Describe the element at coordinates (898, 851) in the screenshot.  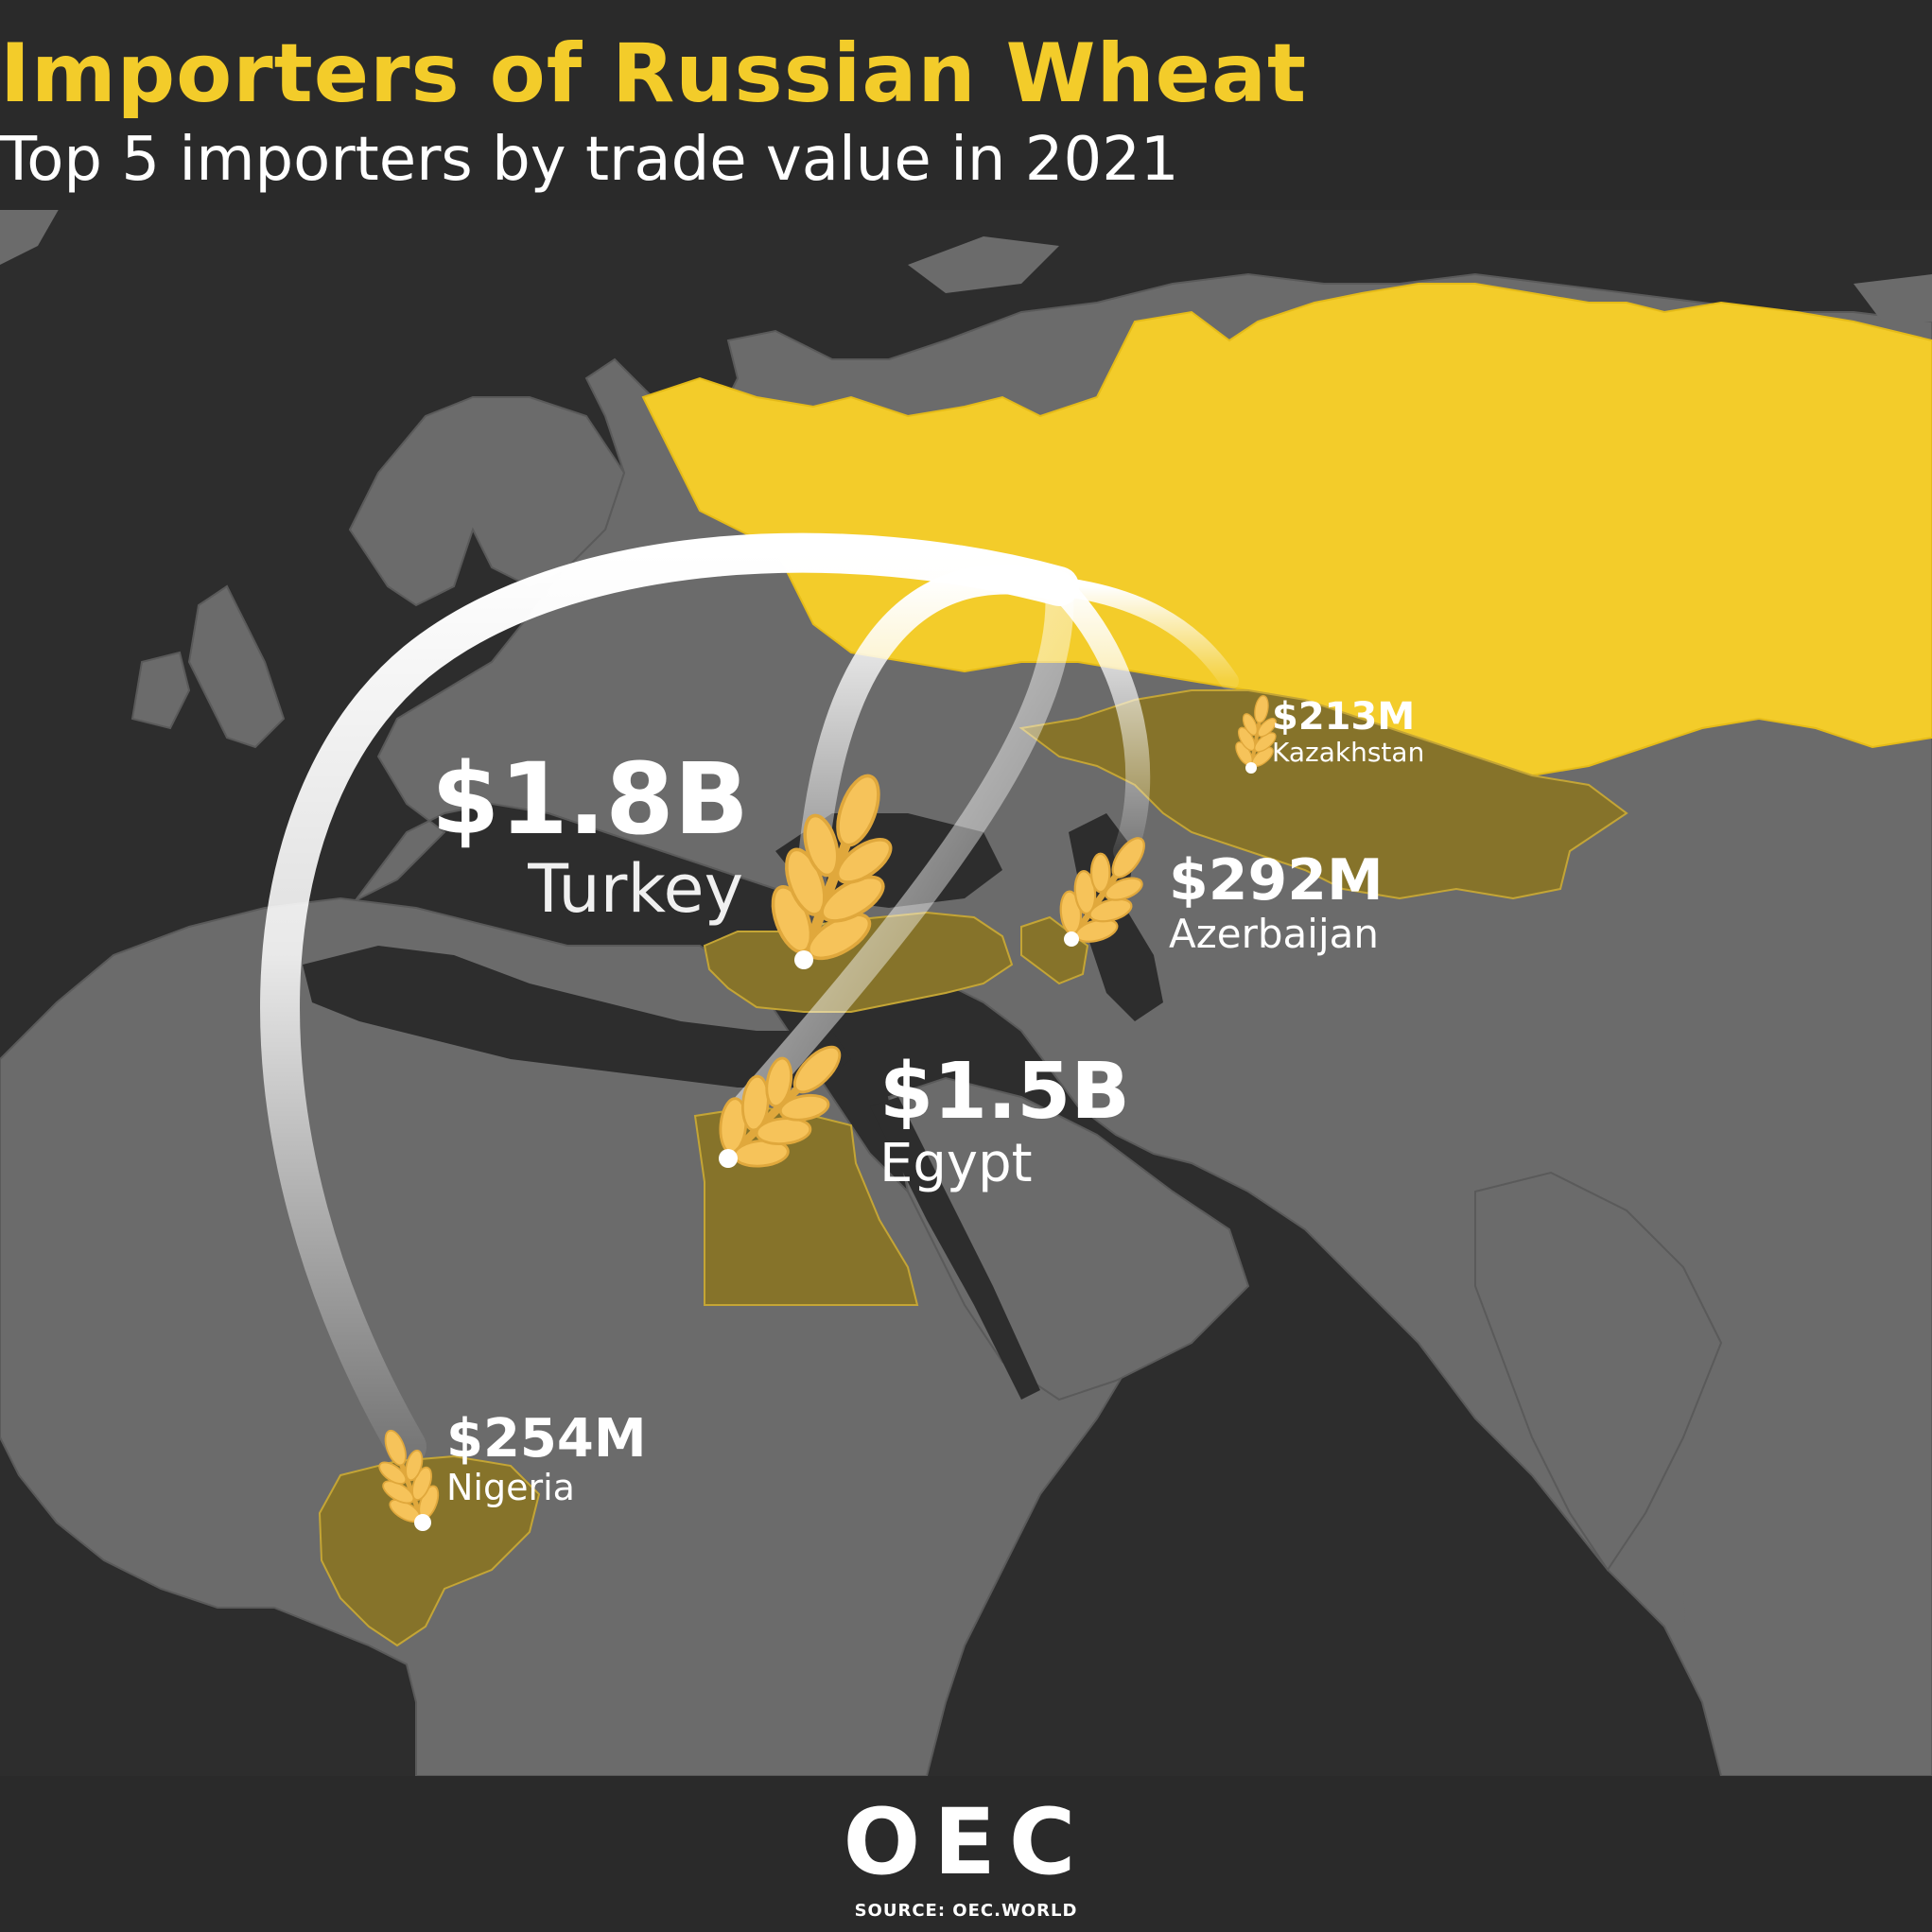
I see `arc-egypt` at that location.